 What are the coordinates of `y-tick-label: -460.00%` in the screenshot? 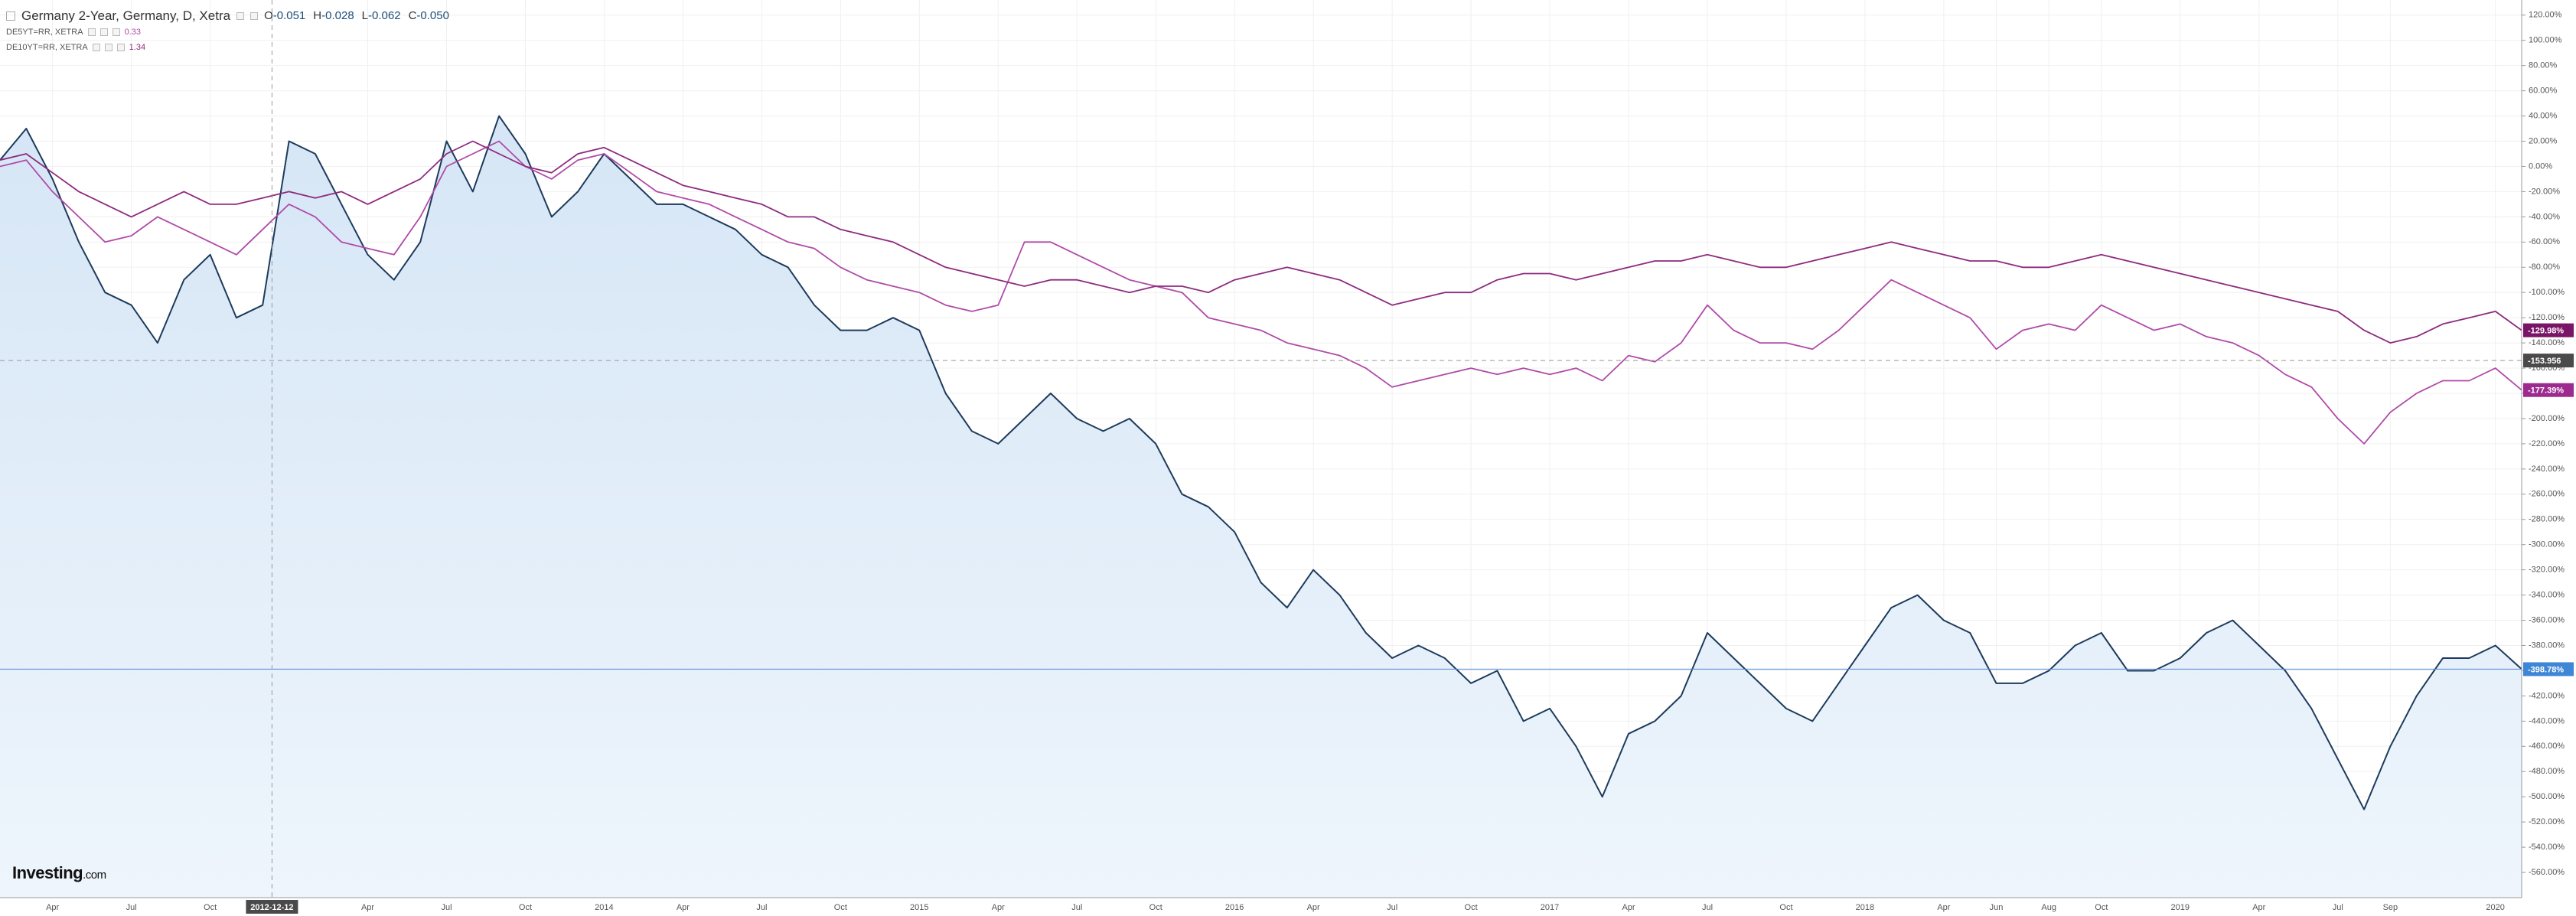 It's located at (2547, 746).